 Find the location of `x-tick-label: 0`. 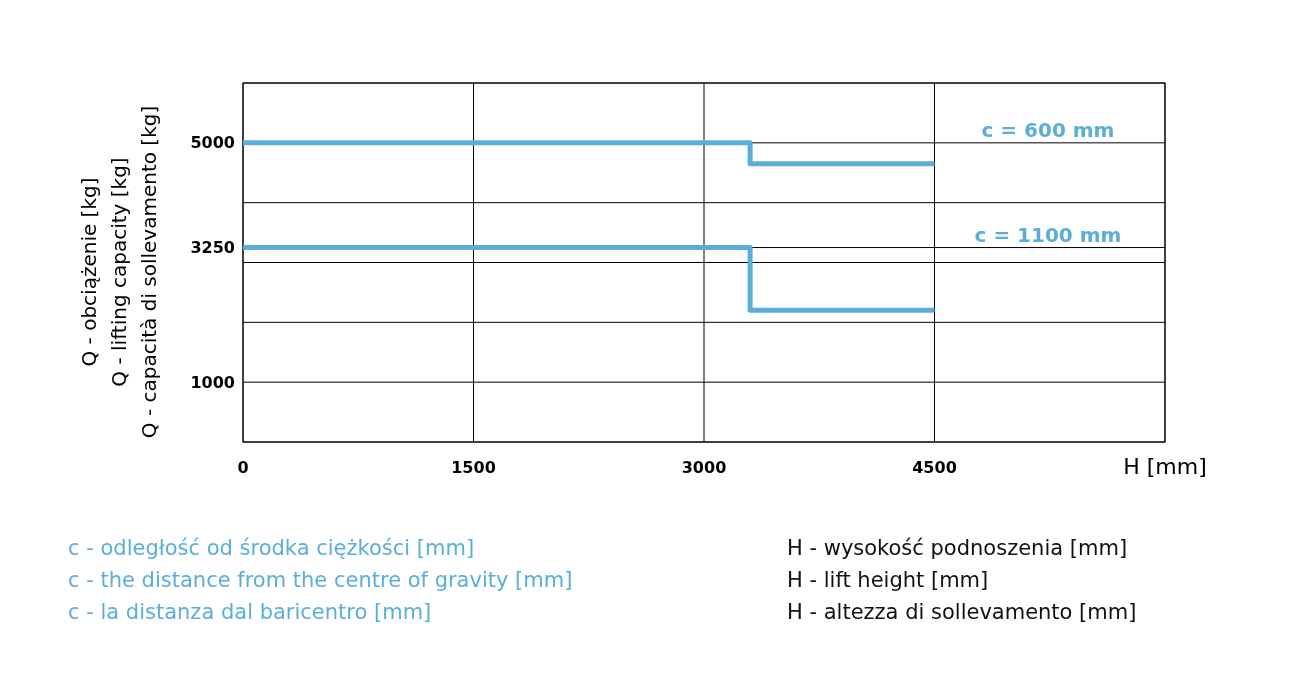

x-tick-label: 0 is located at coordinates (243, 467).